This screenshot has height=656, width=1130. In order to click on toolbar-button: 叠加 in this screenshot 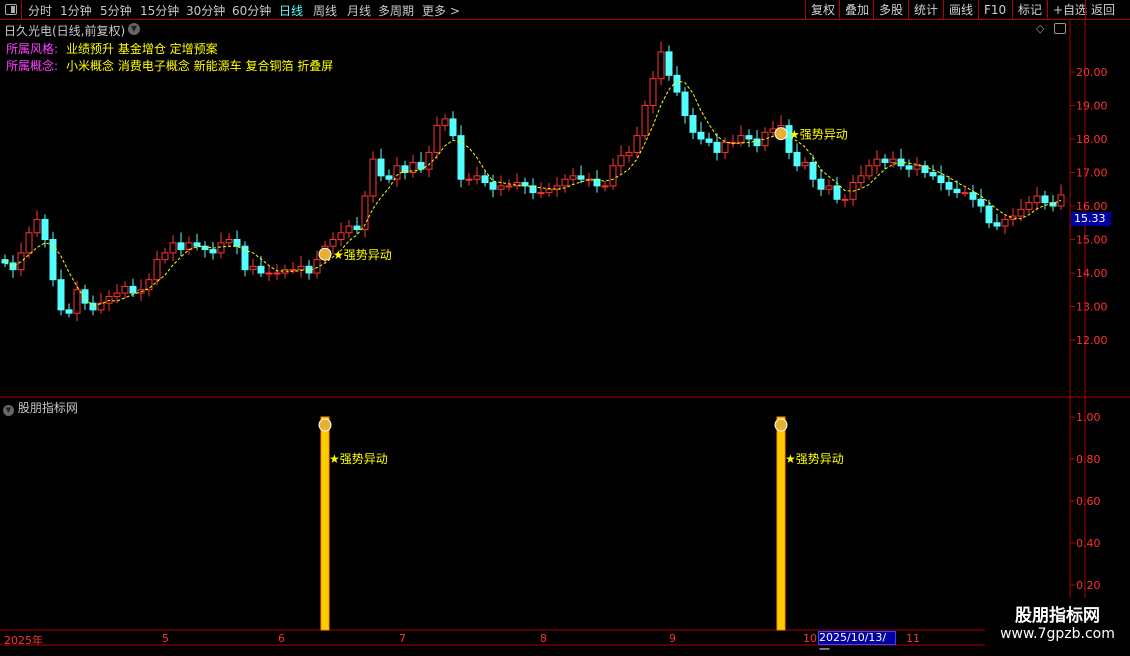, I will do `click(856, 10)`.